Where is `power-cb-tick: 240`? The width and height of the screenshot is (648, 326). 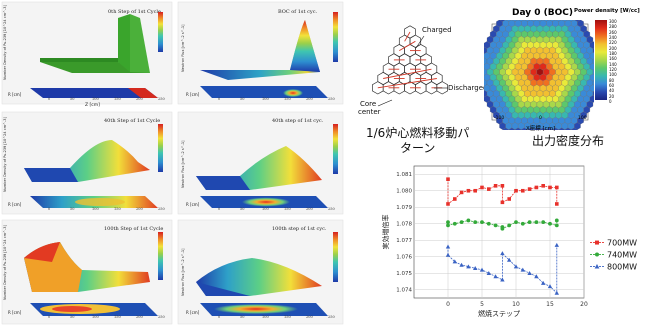 power-cb-tick: 240 is located at coordinates (613, 37).